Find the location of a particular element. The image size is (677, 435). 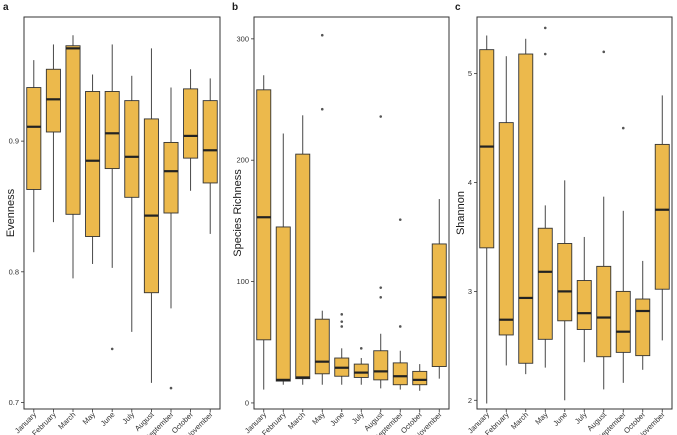

y-axis-title: Evenness is located at coordinates (11, 212).